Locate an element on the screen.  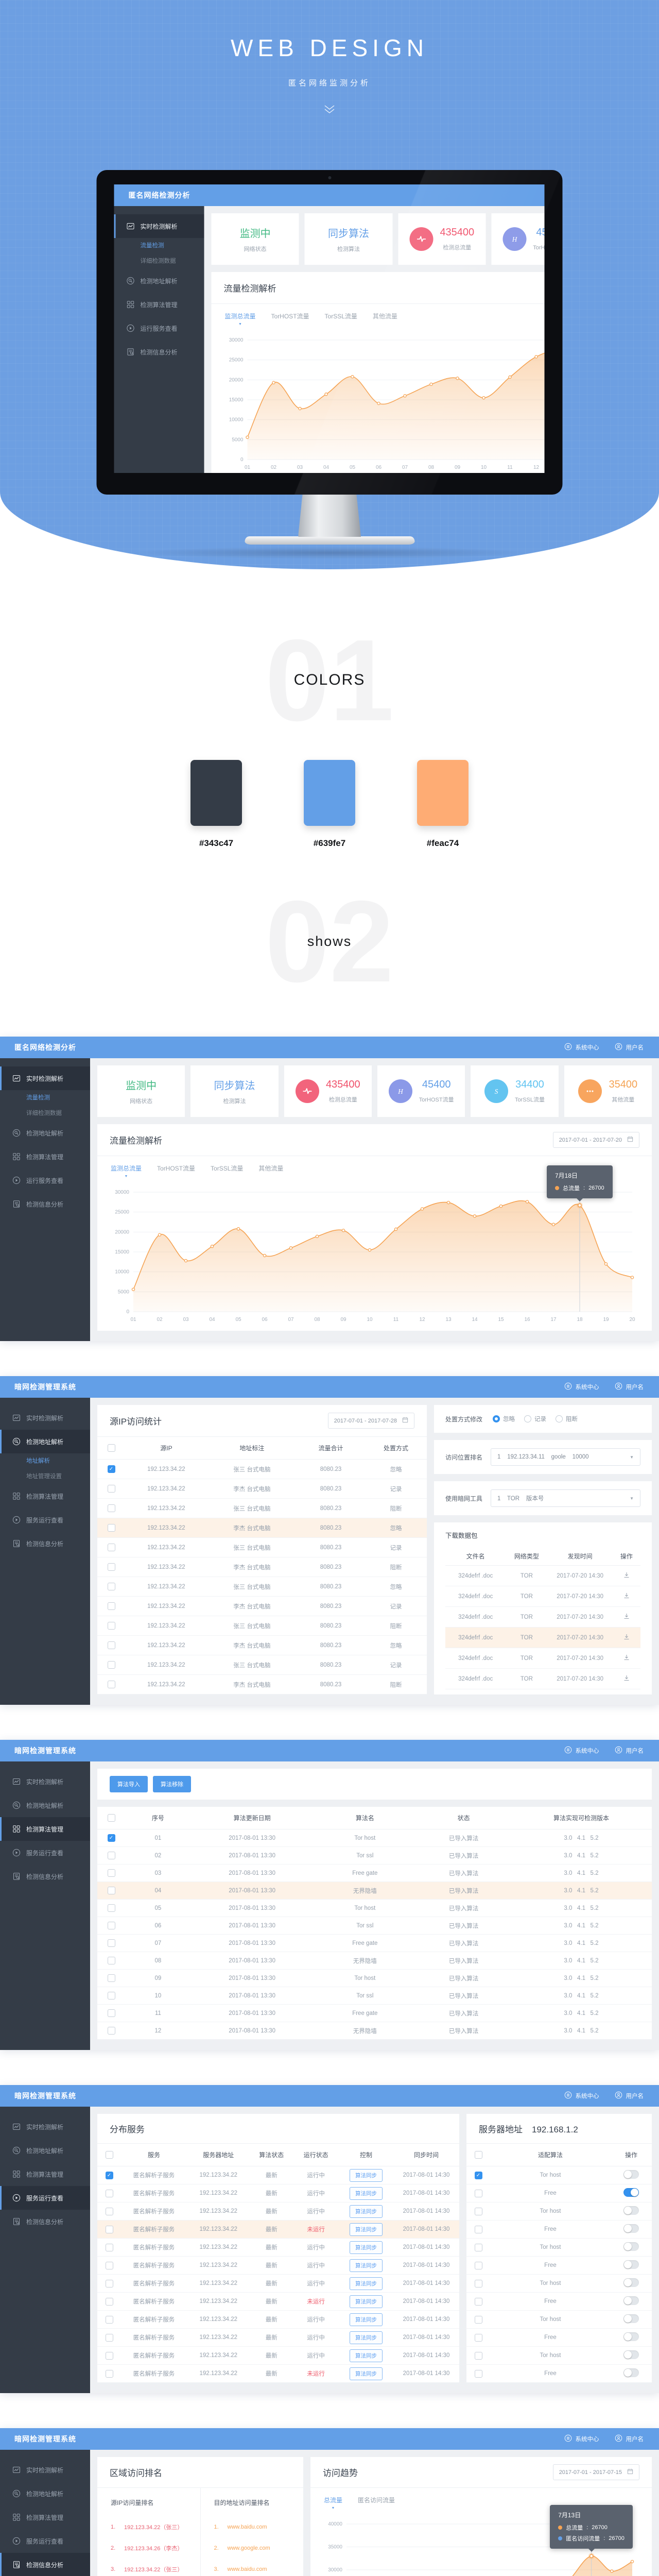
table-row: 192.123.34.22 李杰 台式电脑 8080.23 阻断 is located at coordinates (262, 1567).